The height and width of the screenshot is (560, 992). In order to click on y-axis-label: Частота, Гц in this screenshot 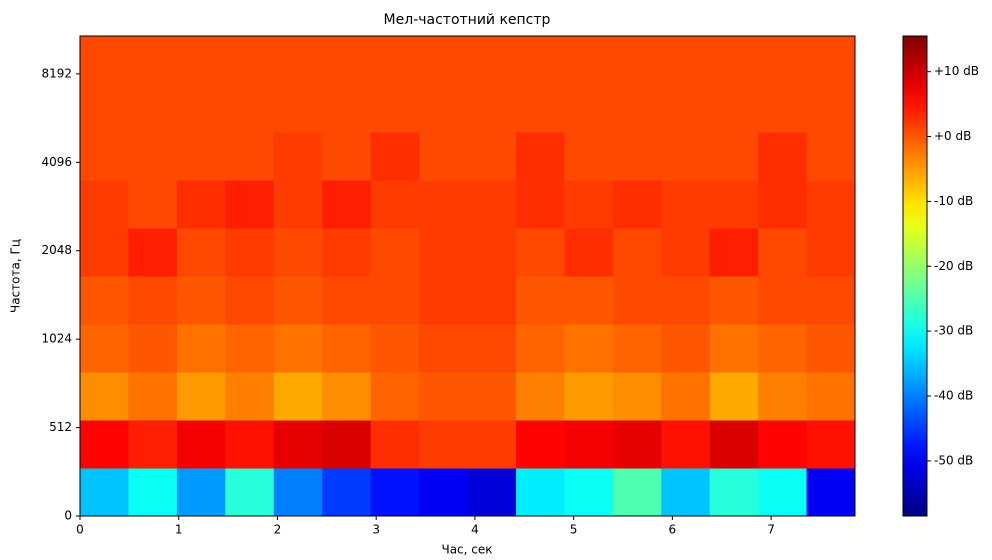, I will do `click(16, 276)`.